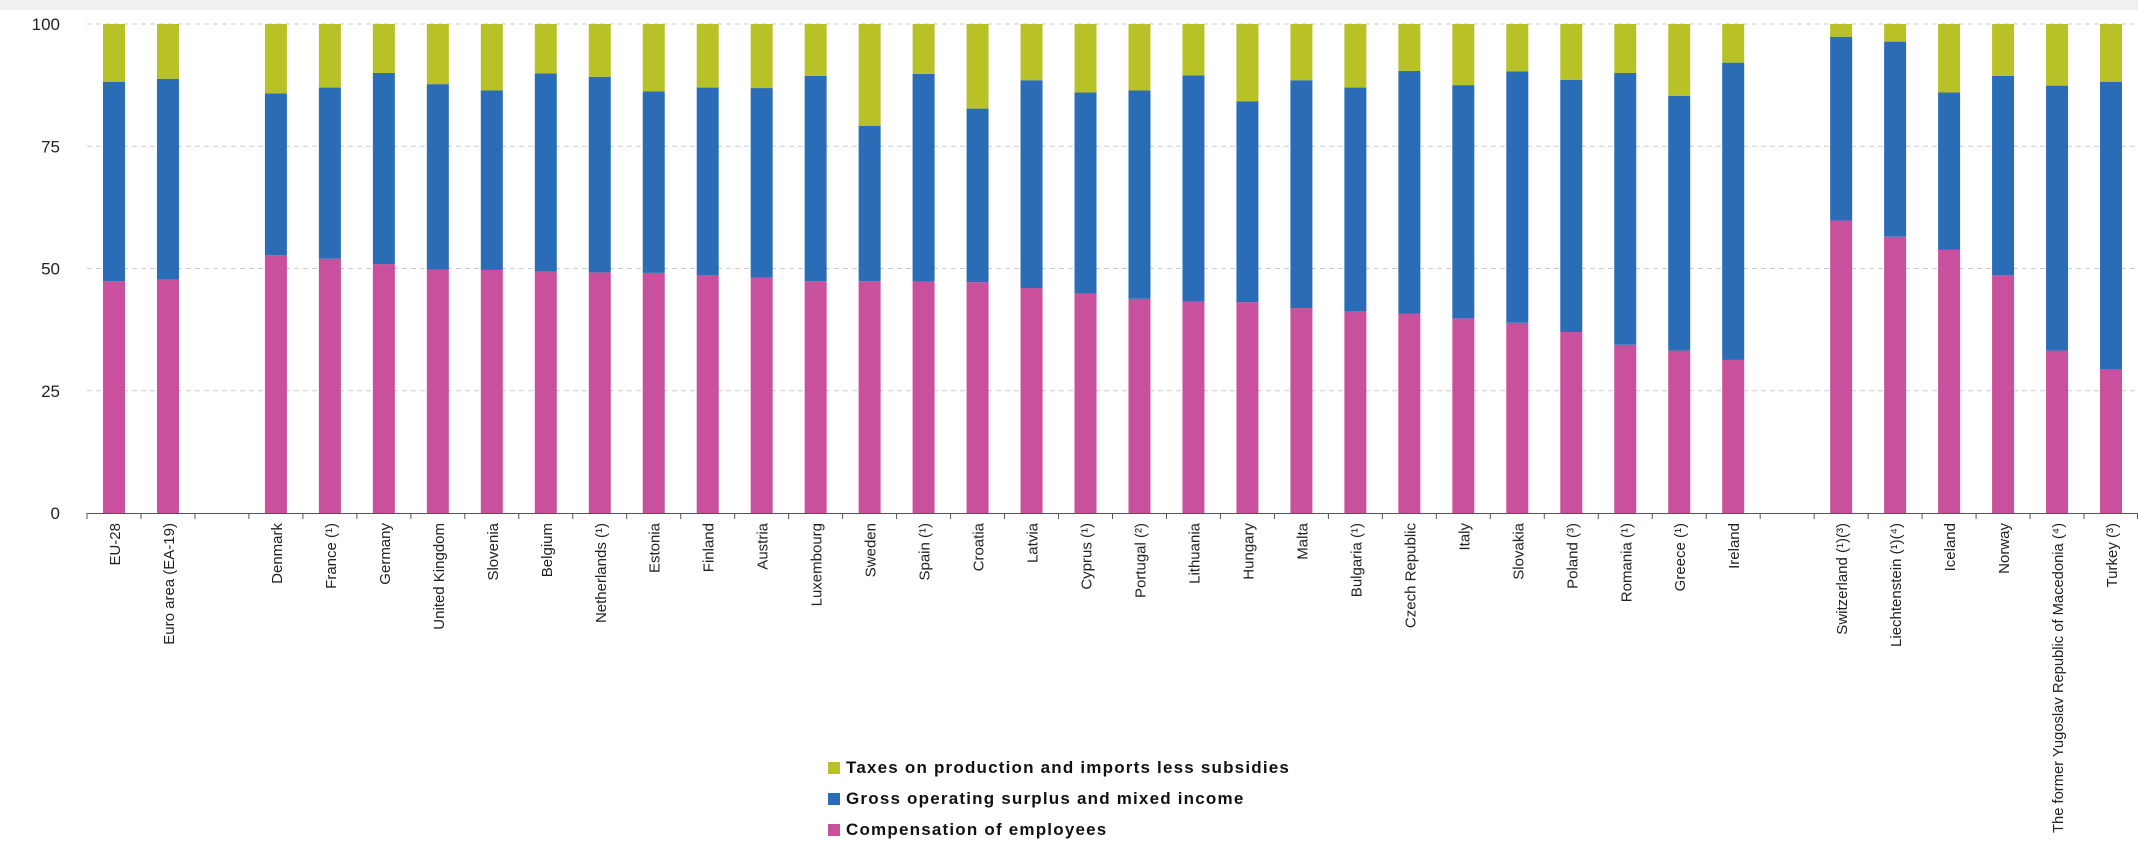 The height and width of the screenshot is (845, 2138). What do you see at coordinates (1463, 55) in the screenshot?
I see `bar-taxes-on-production-and-imports-less-subsidies-italy` at bounding box center [1463, 55].